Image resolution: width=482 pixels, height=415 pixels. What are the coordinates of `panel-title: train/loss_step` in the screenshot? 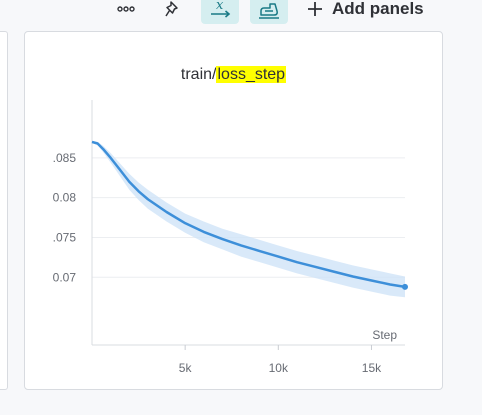 It's located at (233, 75).